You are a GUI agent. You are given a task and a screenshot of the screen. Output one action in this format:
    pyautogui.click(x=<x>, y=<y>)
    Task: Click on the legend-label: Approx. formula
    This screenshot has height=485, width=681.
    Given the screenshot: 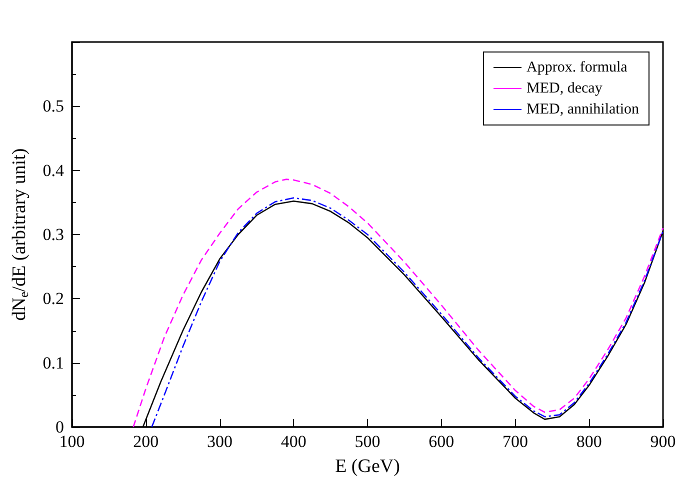 What is the action you would take?
    pyautogui.click(x=577, y=68)
    